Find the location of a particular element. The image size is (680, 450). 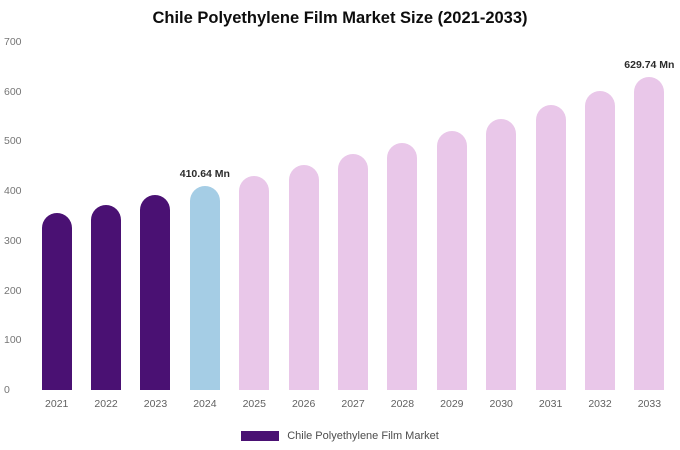

y-tick-label: 500 is located at coordinates (13, 141).